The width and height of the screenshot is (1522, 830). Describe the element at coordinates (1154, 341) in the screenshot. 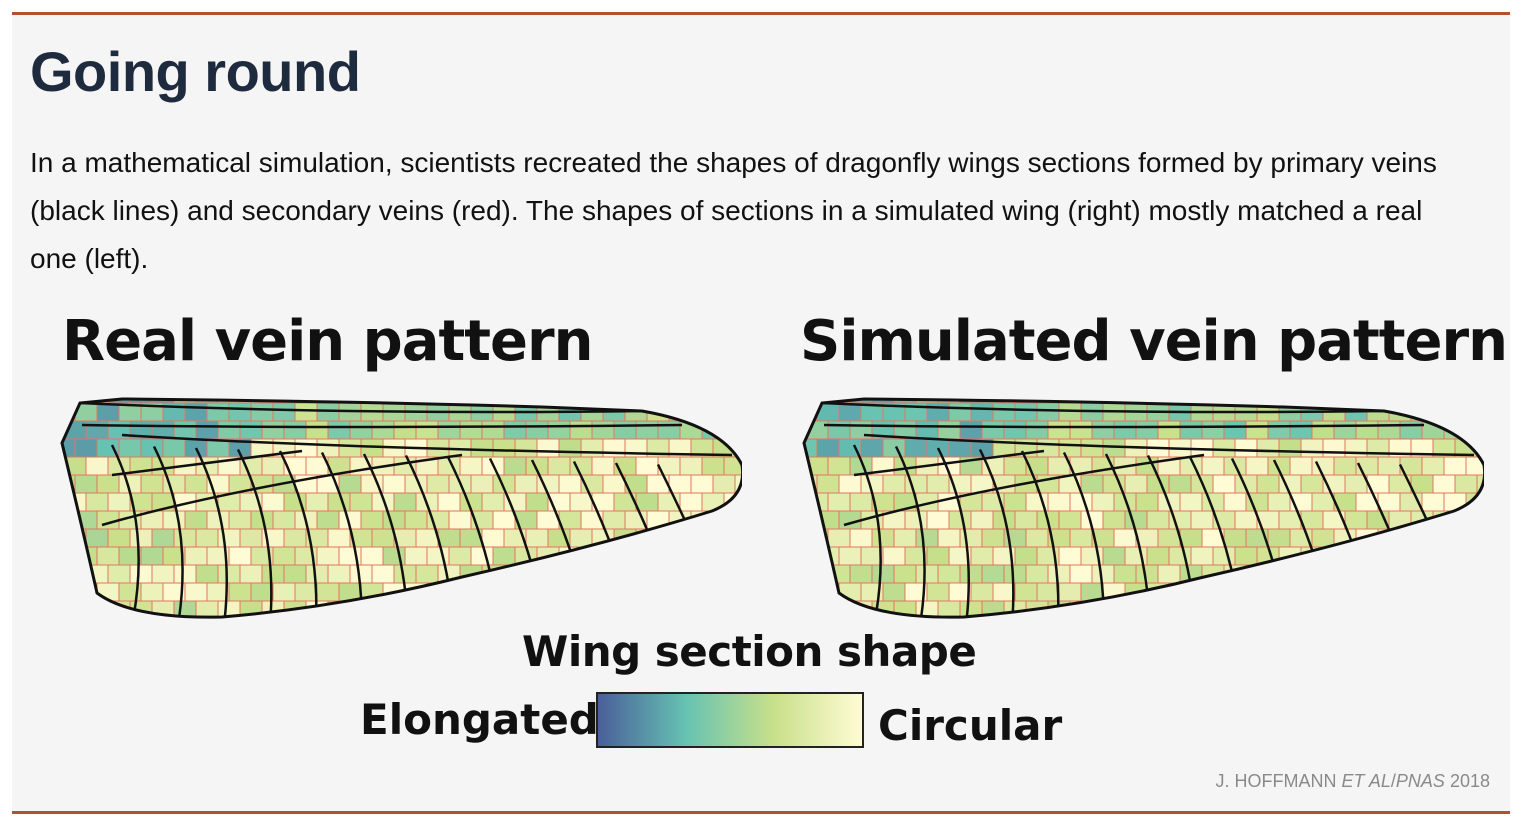

I see `simulated-pattern-title: Simulated vein pattern` at that location.